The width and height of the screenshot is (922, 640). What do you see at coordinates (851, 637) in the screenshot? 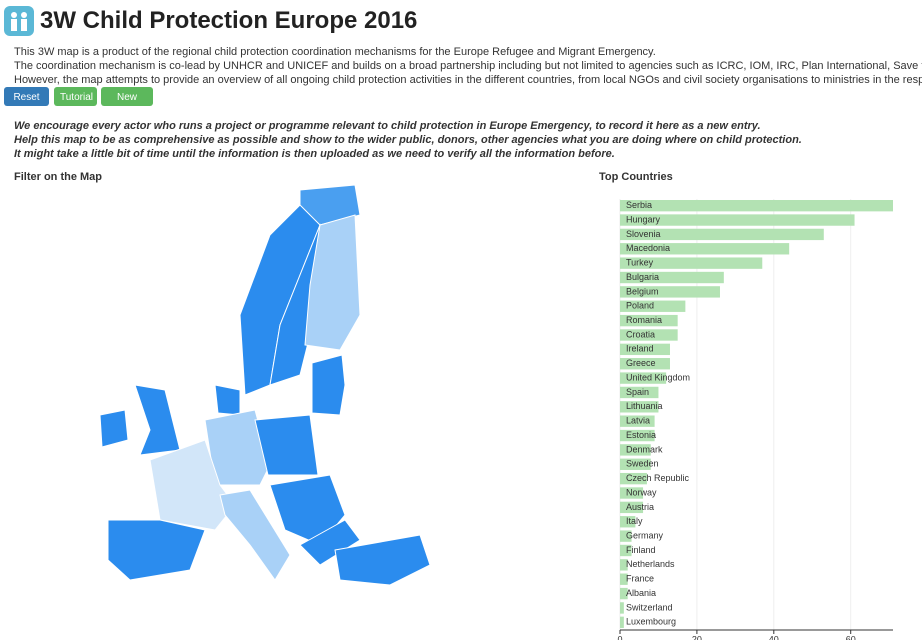
I see `x-tick-label: 60` at bounding box center [851, 637].